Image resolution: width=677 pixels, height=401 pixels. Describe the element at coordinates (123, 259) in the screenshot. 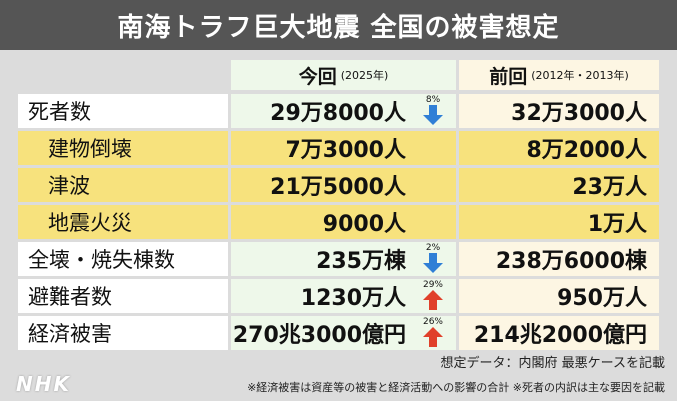

I see `row-label: 全壊・焼失棟数` at that location.